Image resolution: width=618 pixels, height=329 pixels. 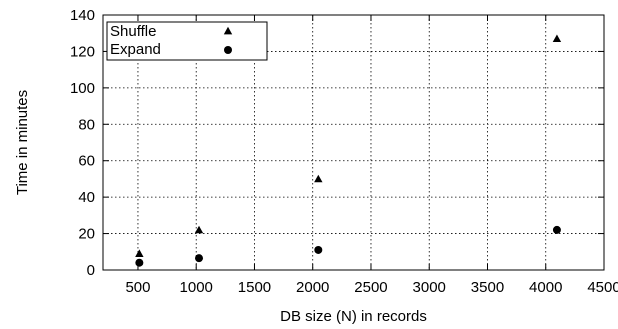 I want to click on x-axis-title: DB size (N) in records, so click(x=353, y=316).